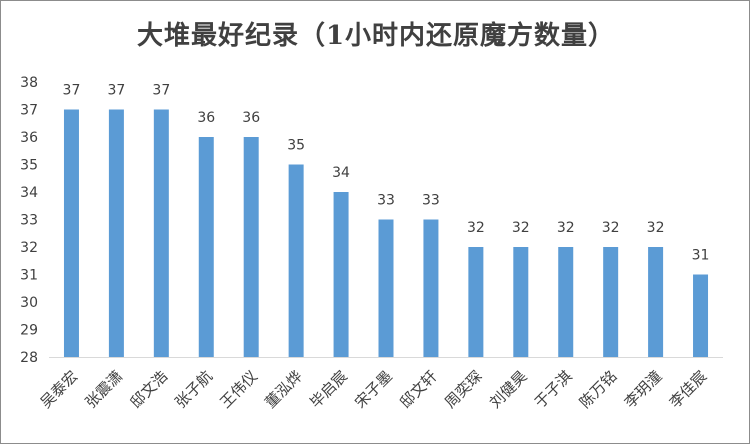 The image size is (750, 445). What do you see at coordinates (463, 389) in the screenshot?
I see `x-tick-label: 周奕琛` at bounding box center [463, 389].